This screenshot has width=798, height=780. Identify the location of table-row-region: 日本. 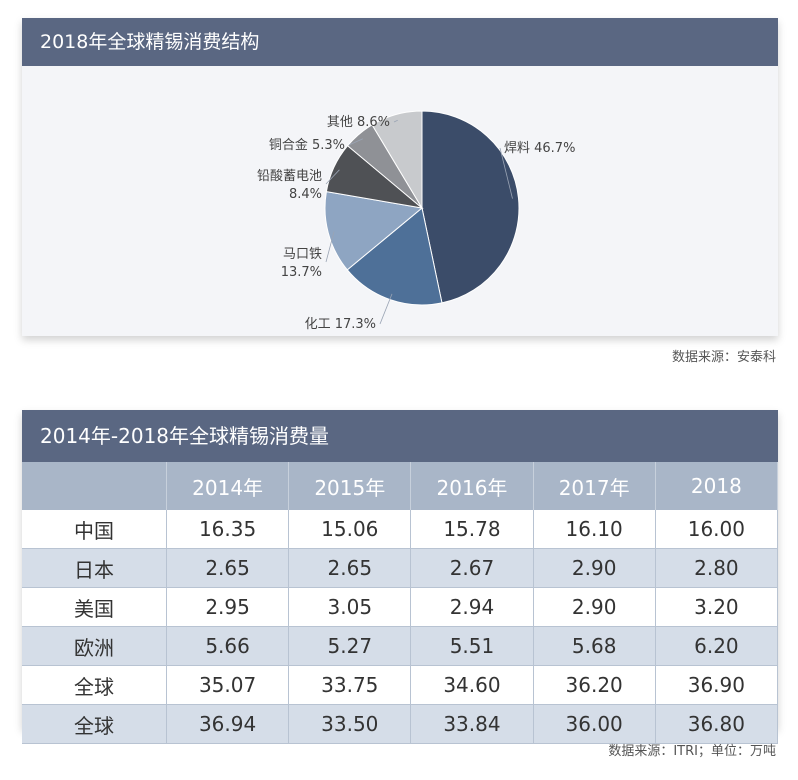
(94, 568).